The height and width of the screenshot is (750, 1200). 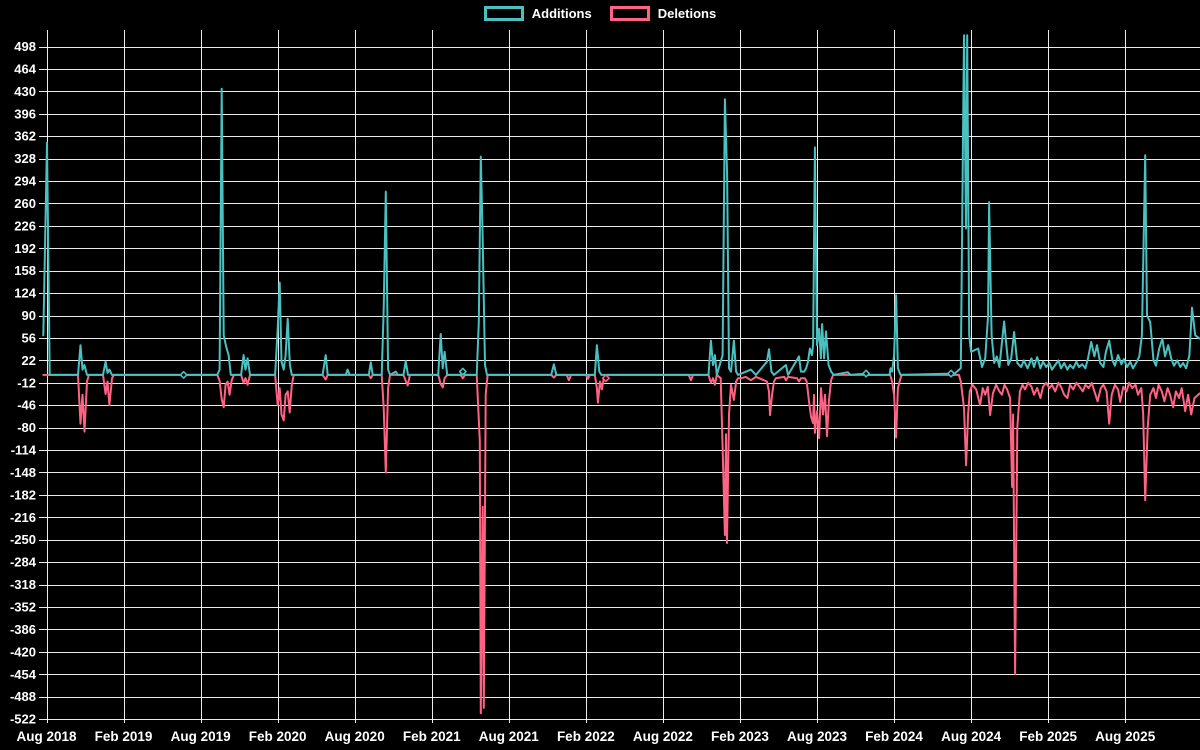 What do you see at coordinates (23, 494) in the screenshot?
I see `y-tick-label: -182` at bounding box center [23, 494].